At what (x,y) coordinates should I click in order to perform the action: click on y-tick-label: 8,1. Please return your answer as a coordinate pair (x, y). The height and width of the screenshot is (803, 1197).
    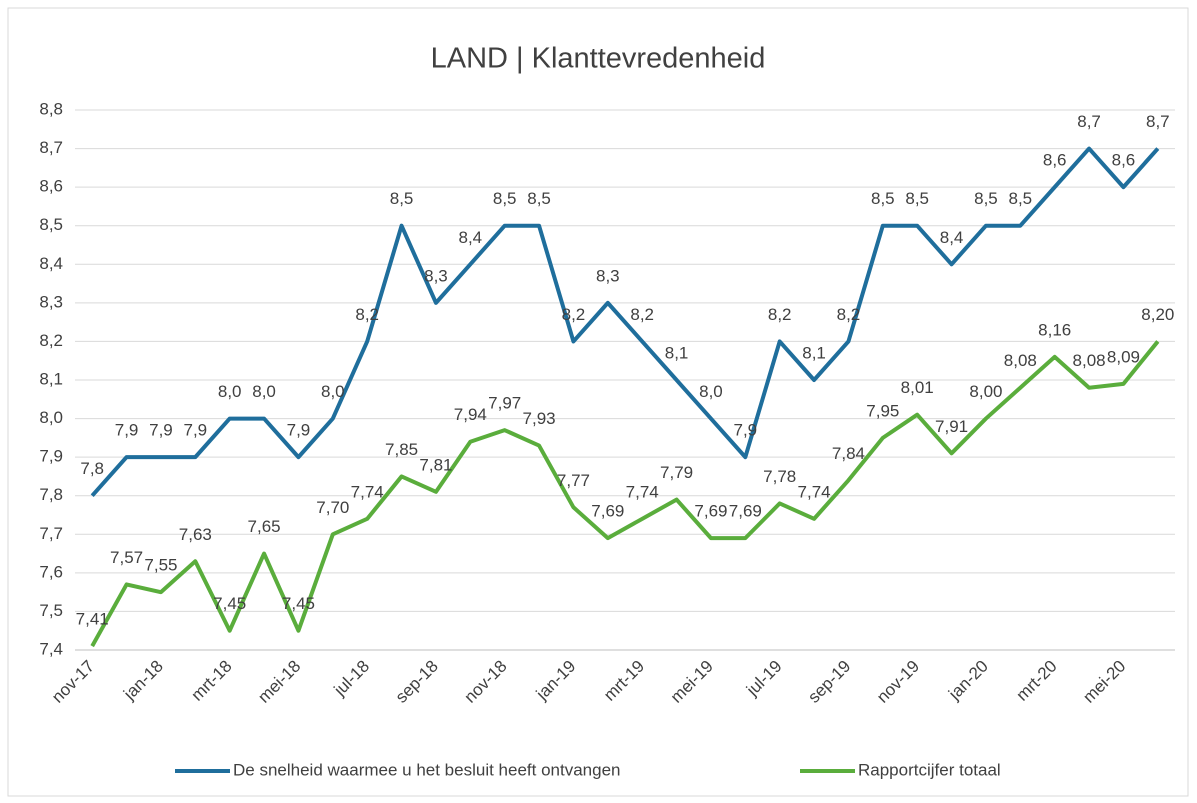
    Looking at the image, I should click on (51, 378).